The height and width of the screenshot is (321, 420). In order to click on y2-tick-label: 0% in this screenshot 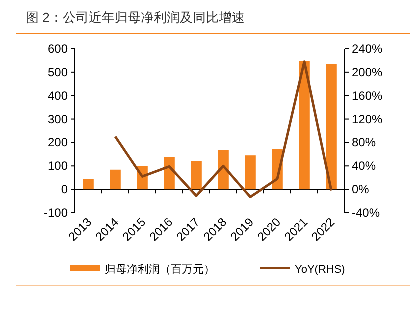, I will do `click(361, 189)`.